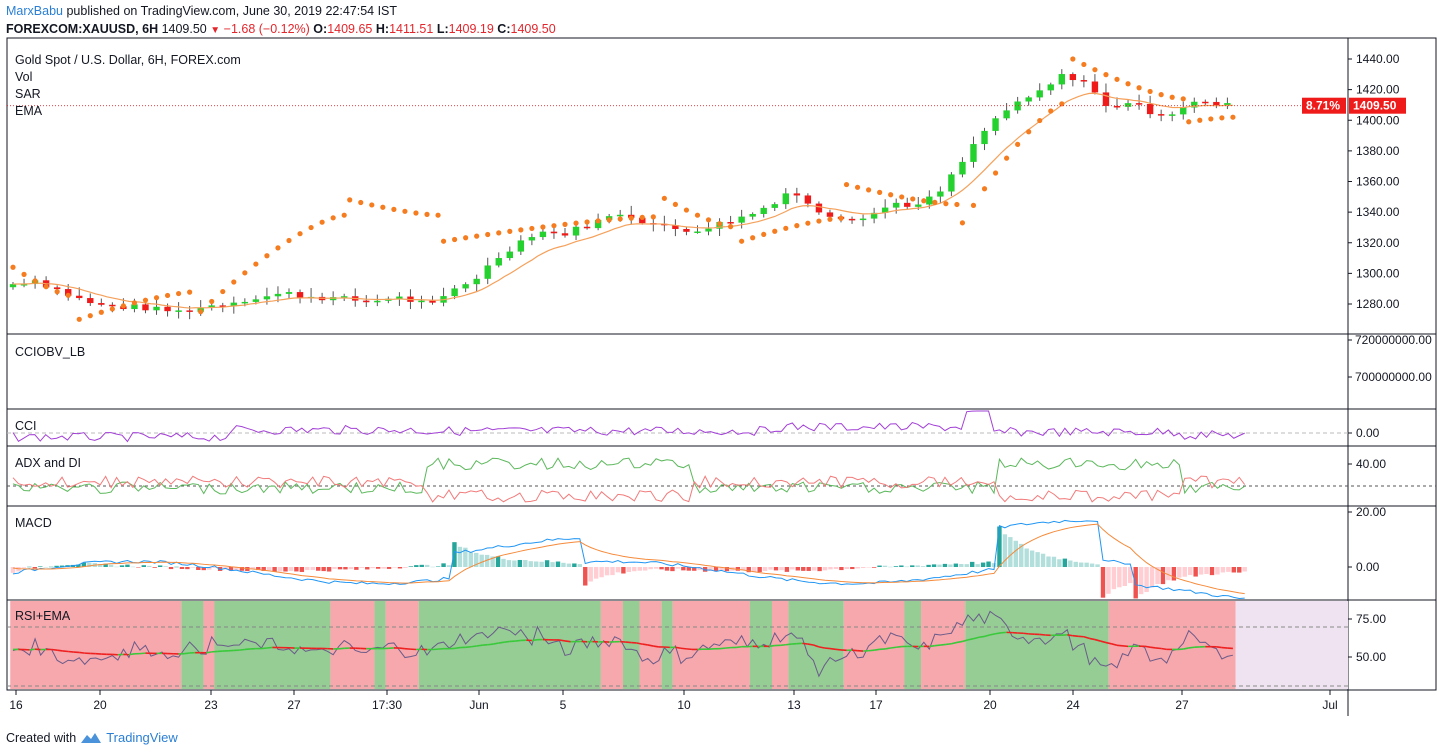 This screenshot has height=755, width=1444. Describe the element at coordinates (42, 616) in the screenshot. I see `pane-title-rsi: RSI+EMA` at that location.